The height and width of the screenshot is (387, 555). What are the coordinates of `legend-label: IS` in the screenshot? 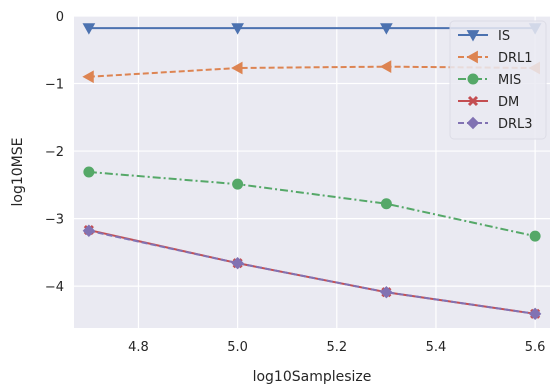 It's located at (504, 36).